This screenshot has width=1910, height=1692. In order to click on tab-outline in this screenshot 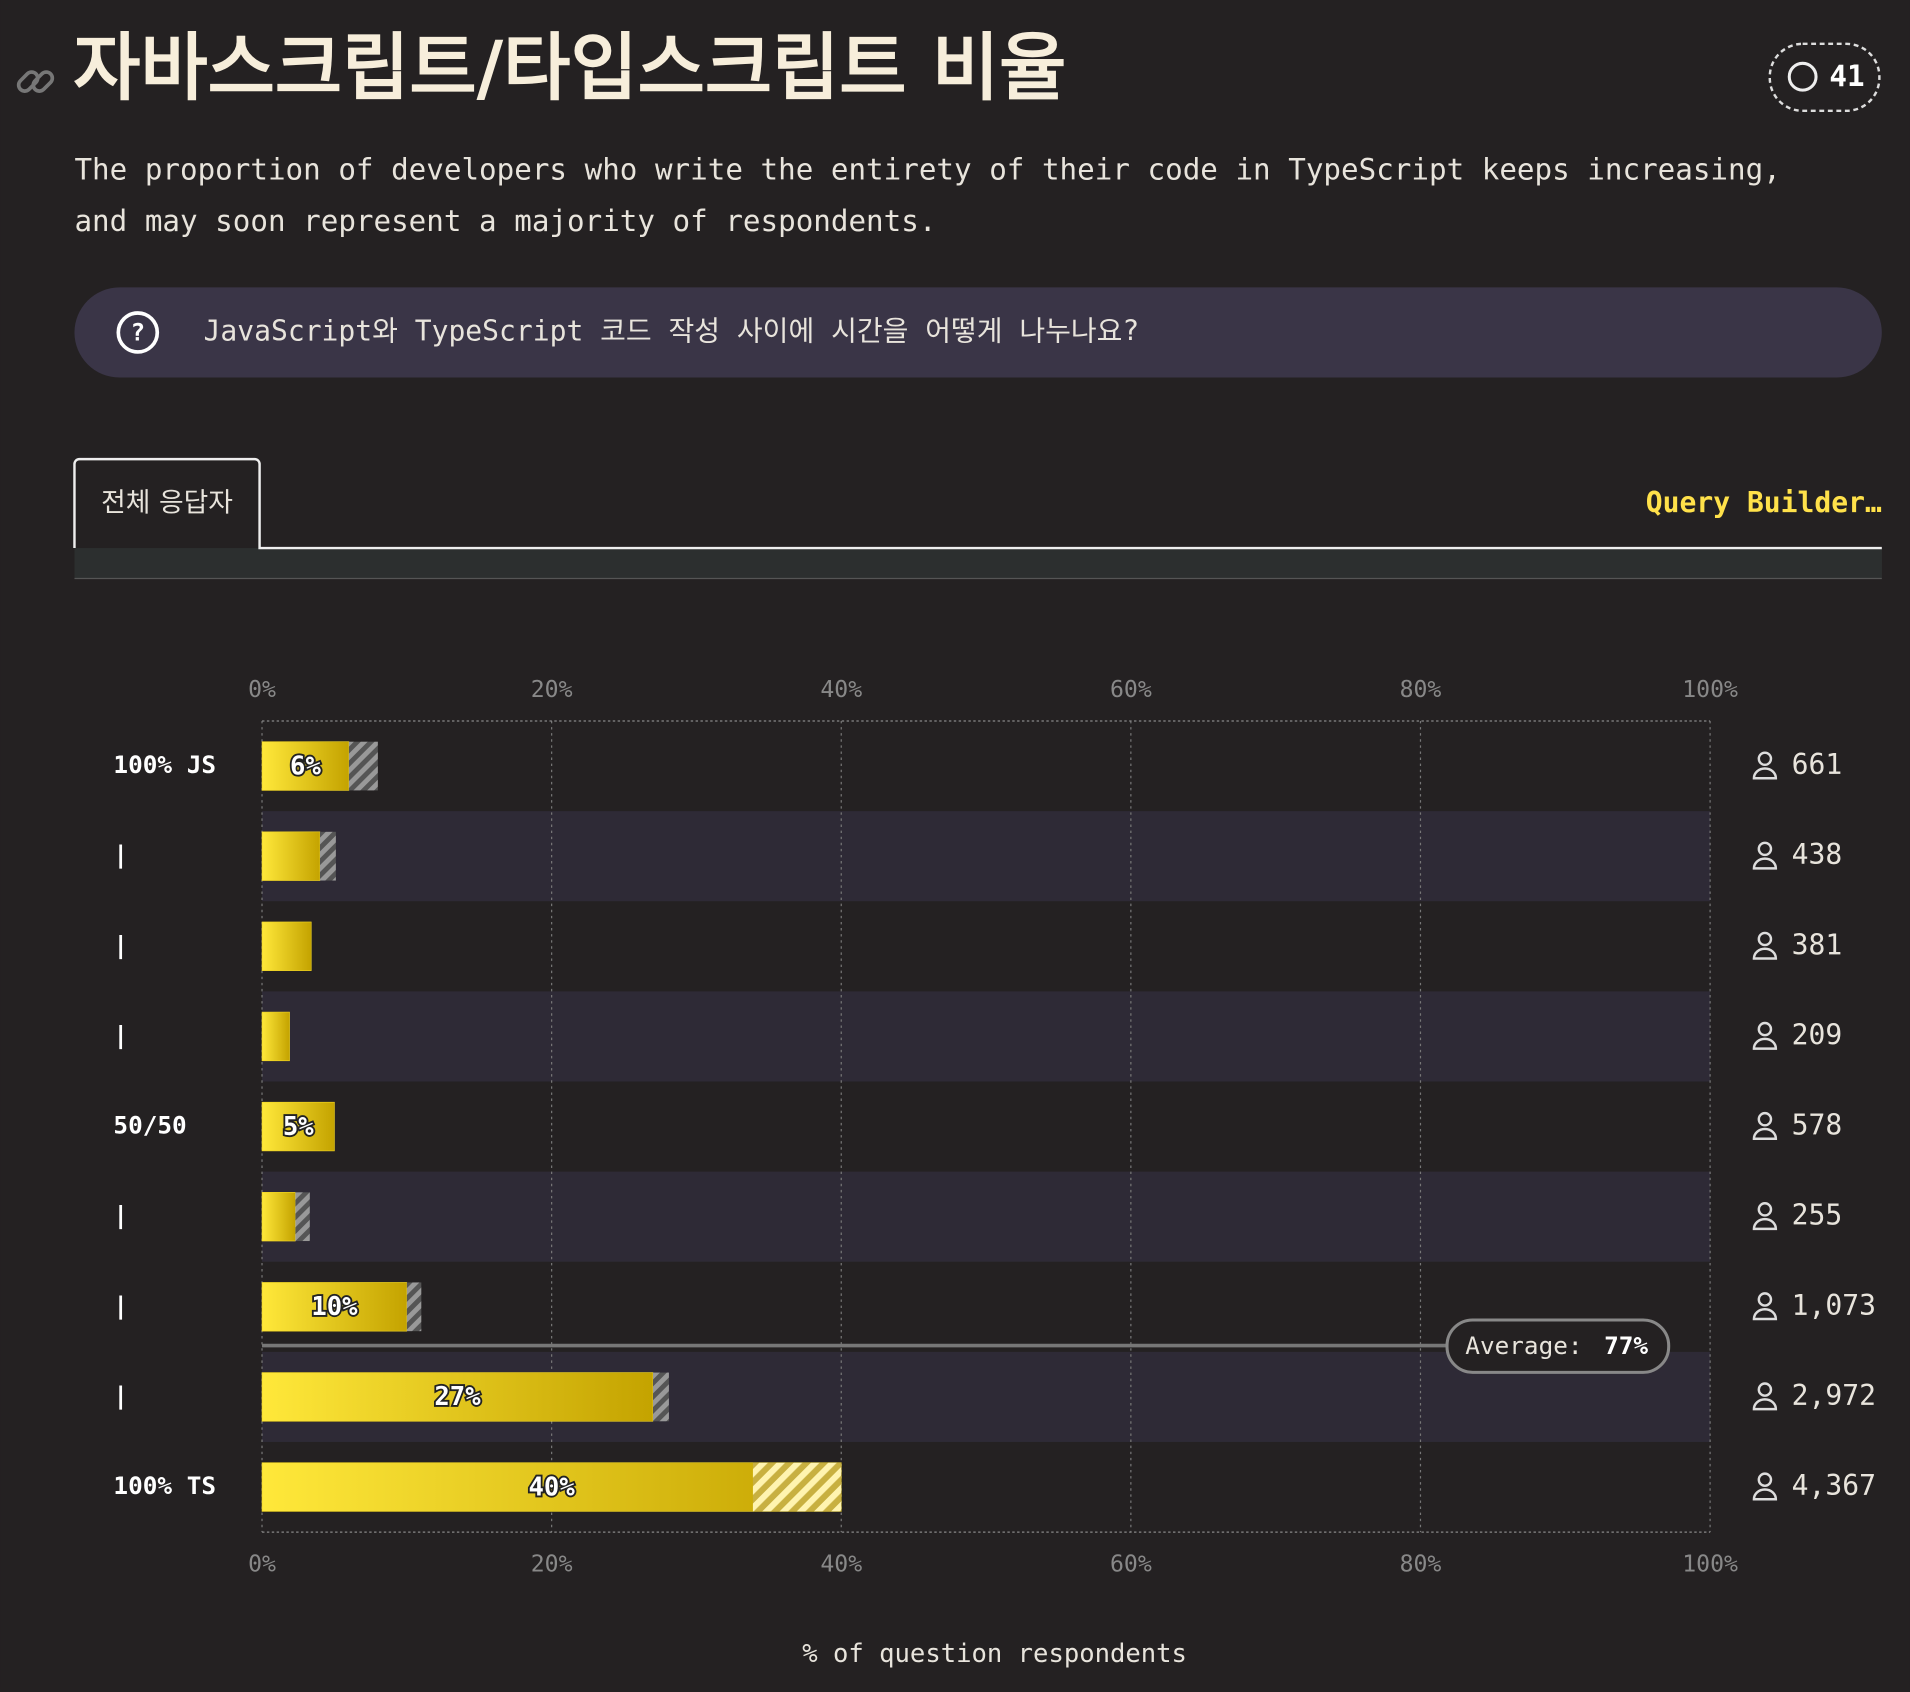, I will do `click(977, 503)`.